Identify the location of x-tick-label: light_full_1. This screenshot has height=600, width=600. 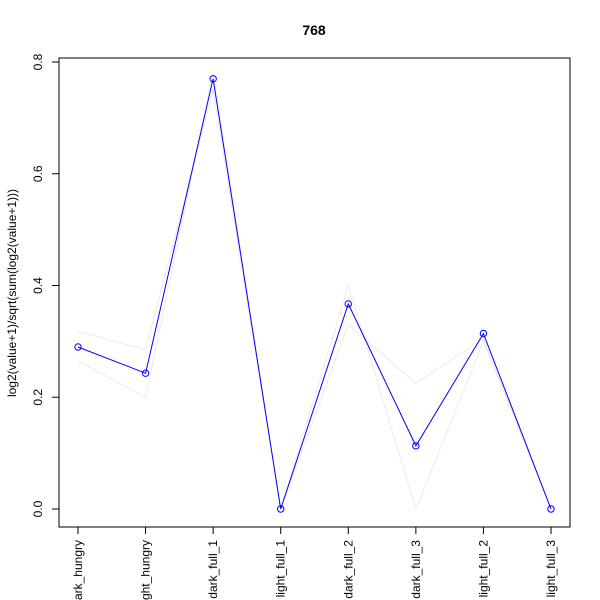
(281, 569).